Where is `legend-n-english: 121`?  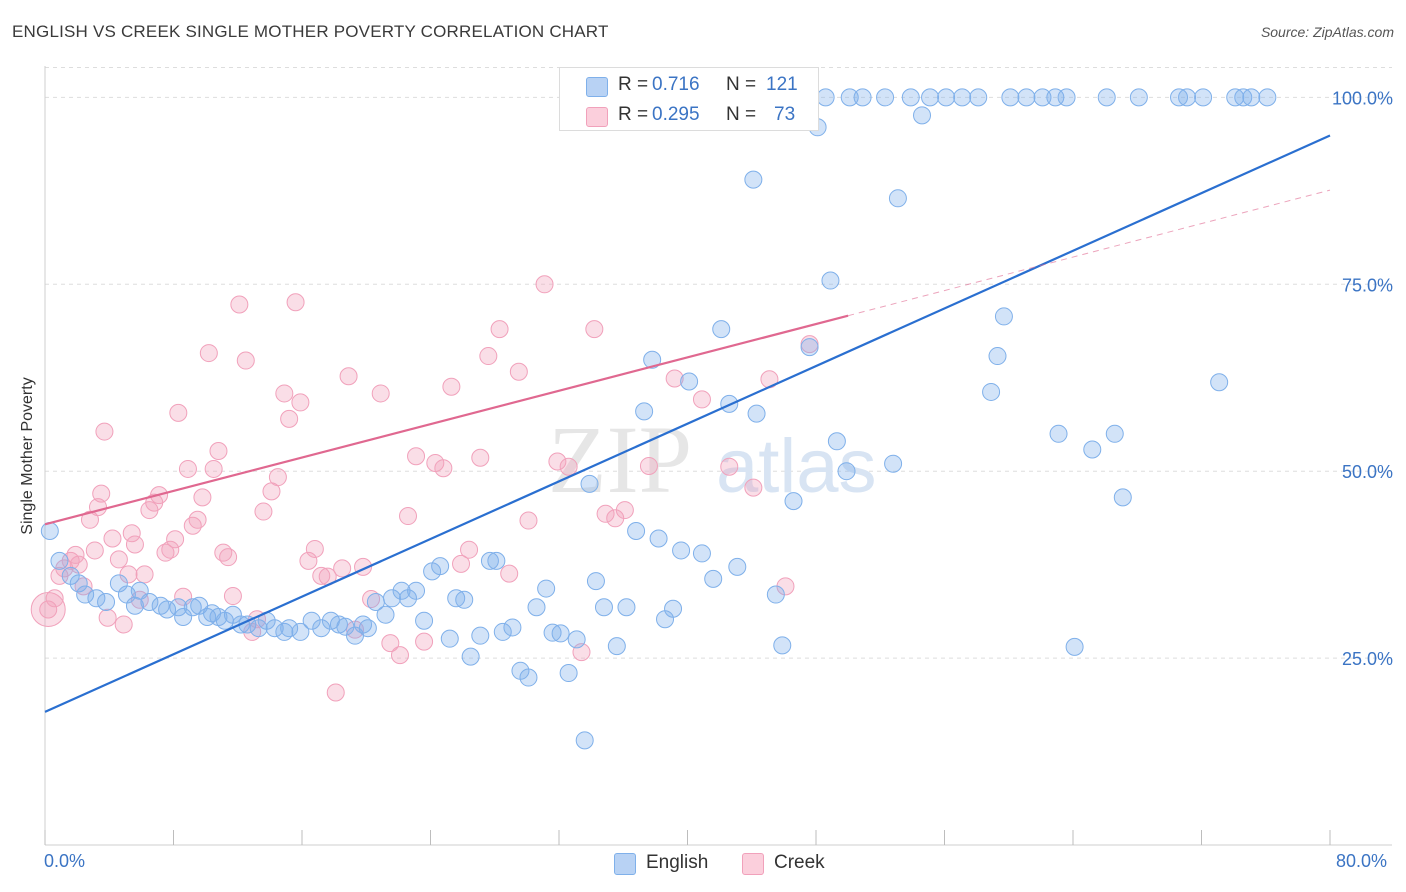
legend-n-english: 121 is located at coordinates (782, 84).